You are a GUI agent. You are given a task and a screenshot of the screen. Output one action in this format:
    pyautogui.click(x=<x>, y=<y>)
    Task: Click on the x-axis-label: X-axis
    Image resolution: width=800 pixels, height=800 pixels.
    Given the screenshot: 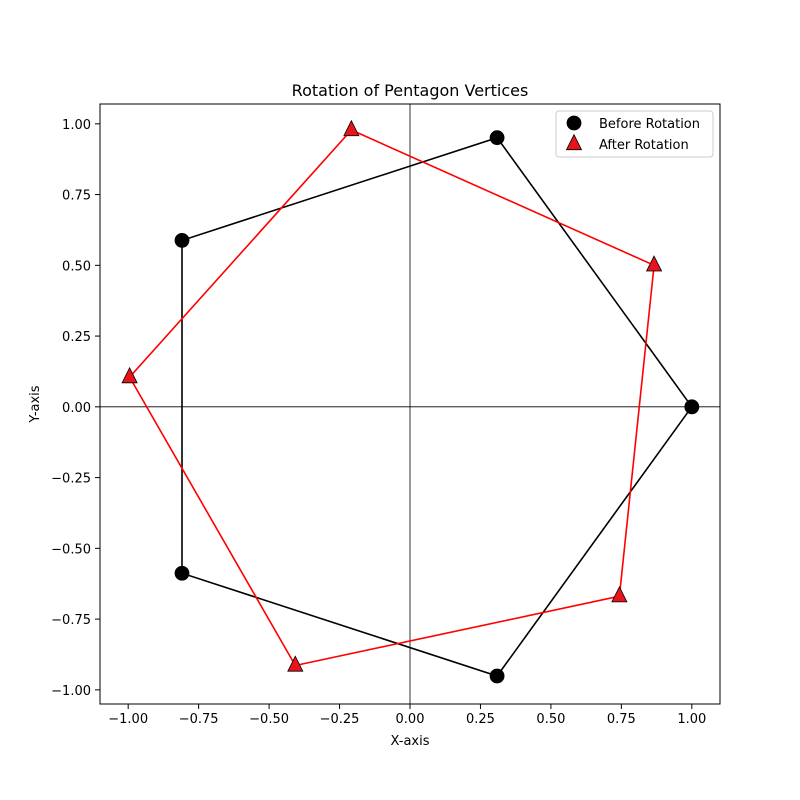 What is the action you would take?
    pyautogui.click(x=410, y=741)
    